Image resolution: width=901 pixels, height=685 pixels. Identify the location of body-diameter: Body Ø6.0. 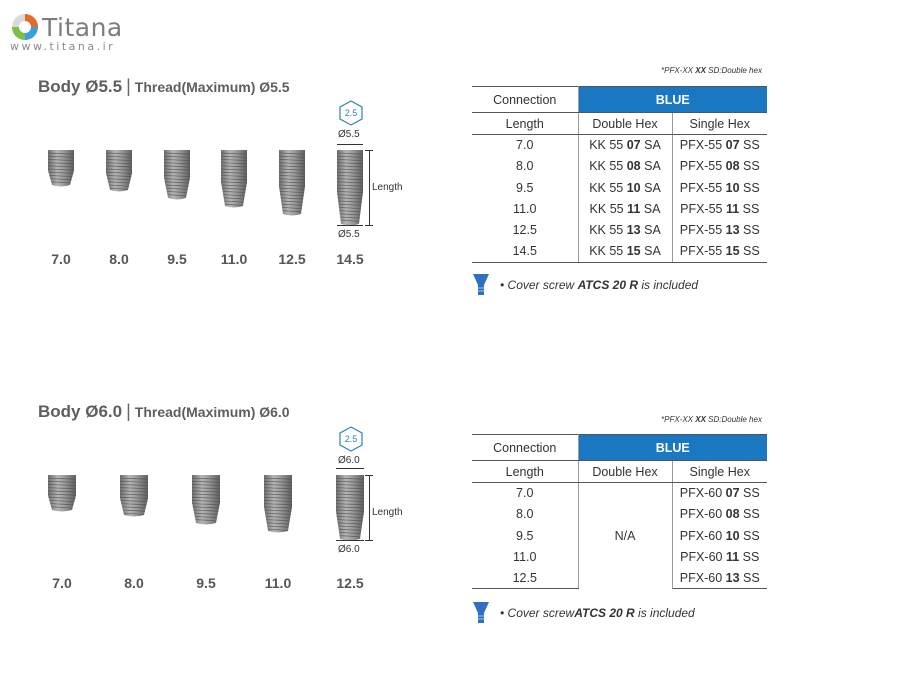
(80, 411).